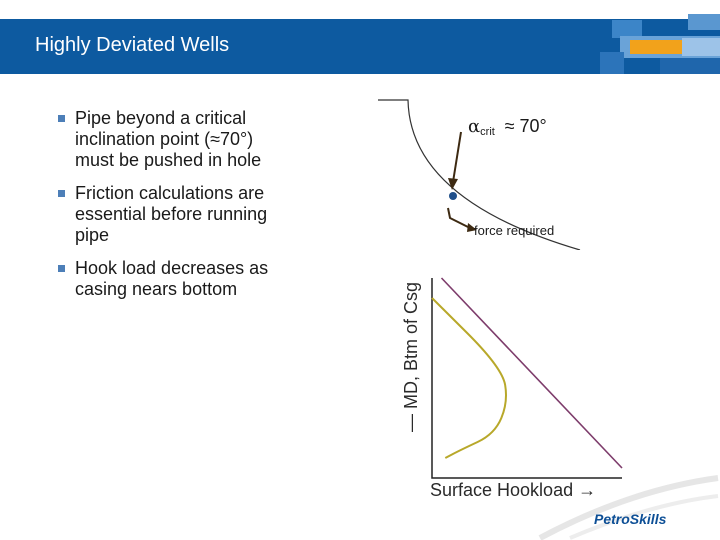 The width and height of the screenshot is (720, 540). I want to click on wellbore-diagram, so click(479, 174).